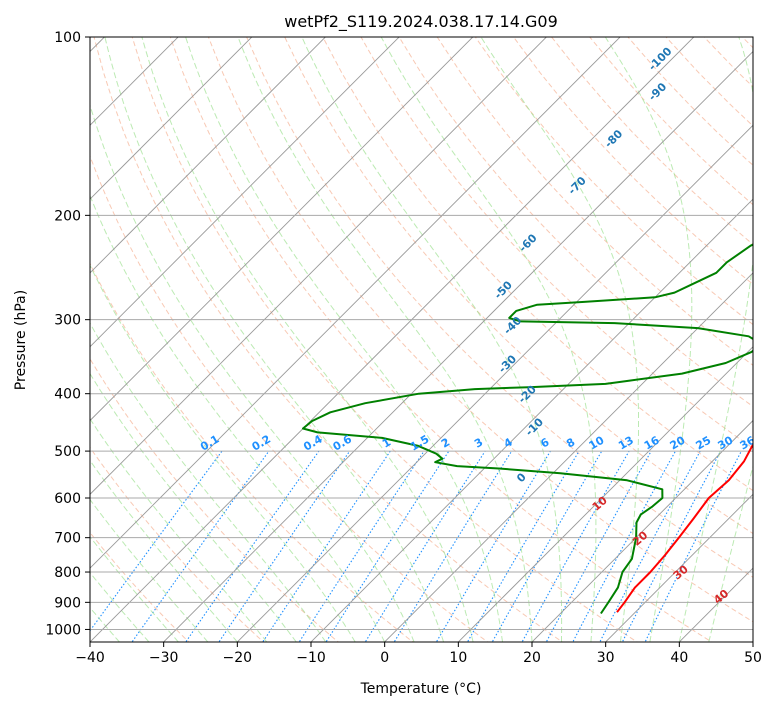 The image size is (775, 708). Describe the element at coordinates (67, 395) in the screenshot. I see `y-tick-label: 400` at that location.